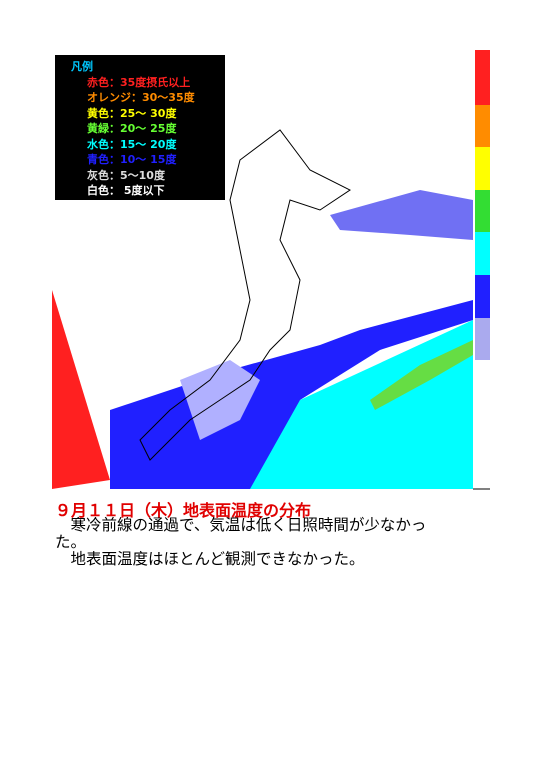 This screenshot has height=768, width=543. Describe the element at coordinates (241, 533) in the screenshot. I see `paragraph: 寒冷前線の通過で、気温は低く日照時間が少なかった。` at that location.